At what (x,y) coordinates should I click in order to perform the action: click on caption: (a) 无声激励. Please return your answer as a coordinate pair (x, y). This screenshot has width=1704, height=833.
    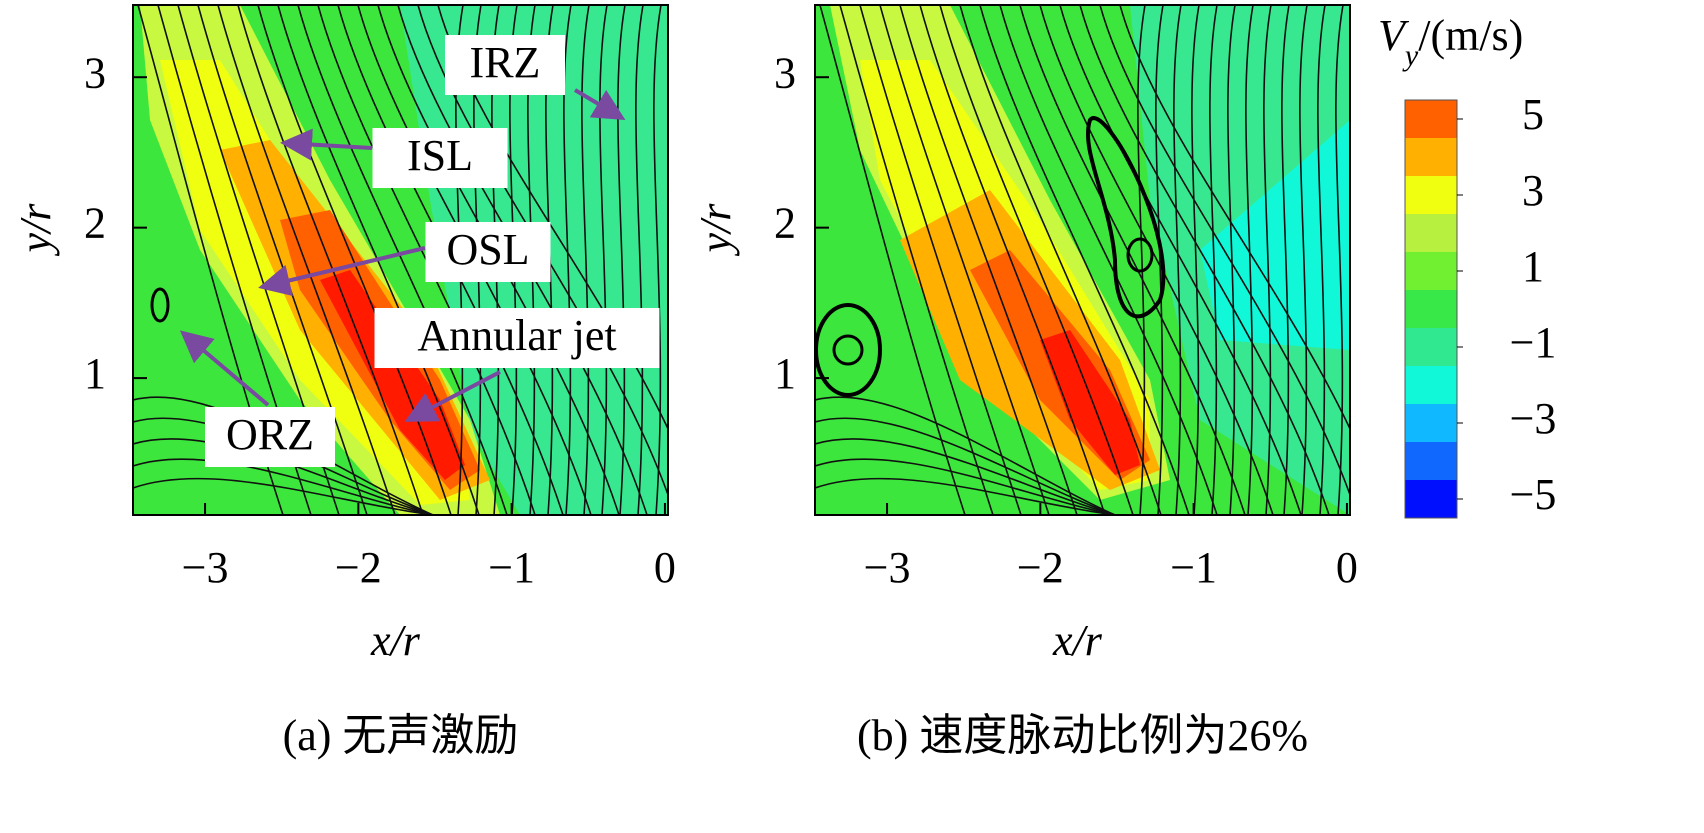
    Looking at the image, I should click on (401, 735).